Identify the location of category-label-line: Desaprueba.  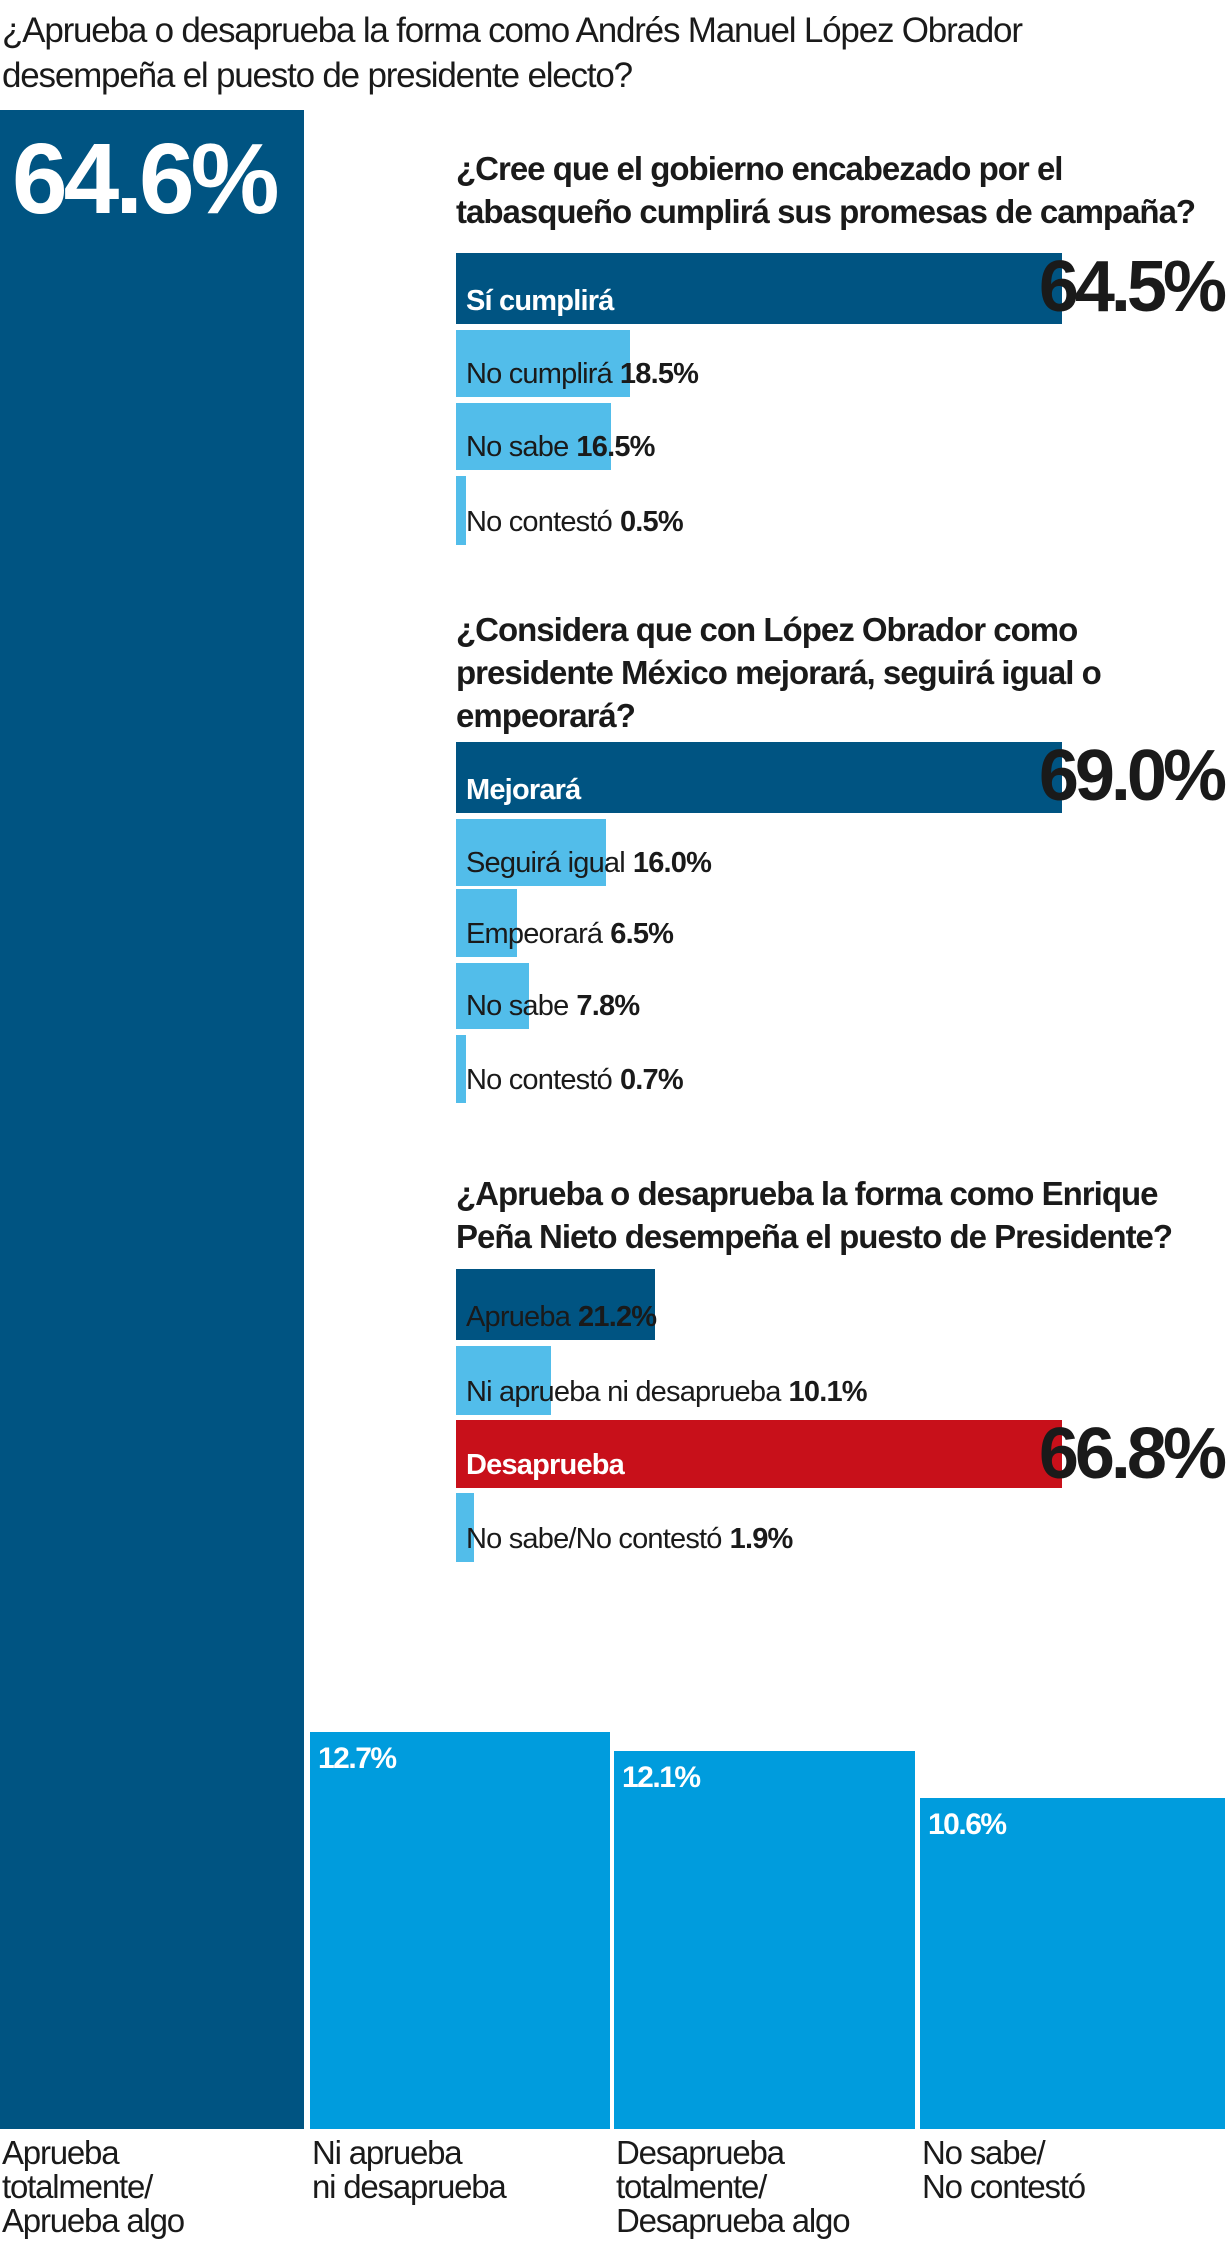
(700, 2152).